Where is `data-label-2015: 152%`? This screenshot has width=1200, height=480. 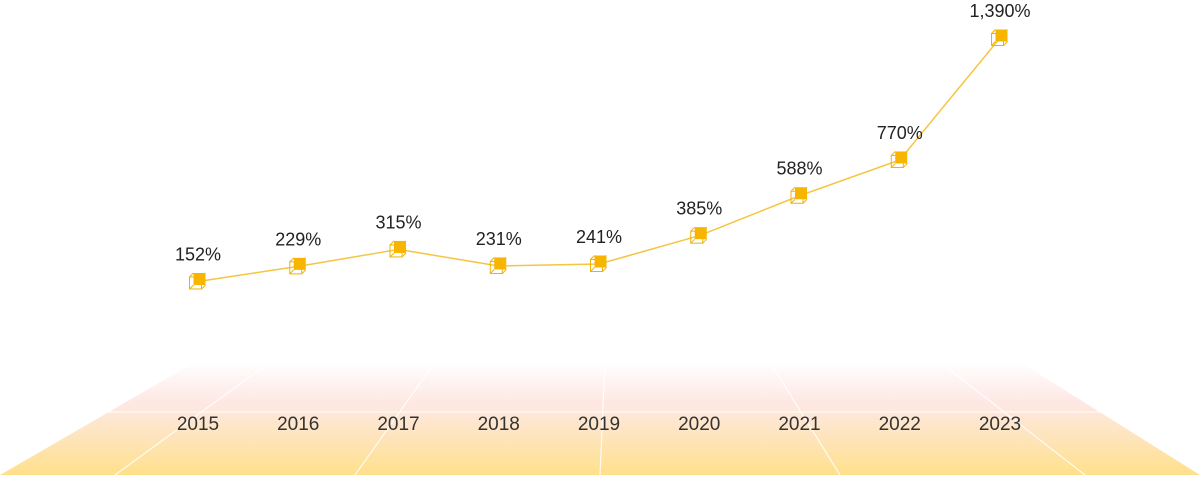 data-label-2015: 152% is located at coordinates (198, 255).